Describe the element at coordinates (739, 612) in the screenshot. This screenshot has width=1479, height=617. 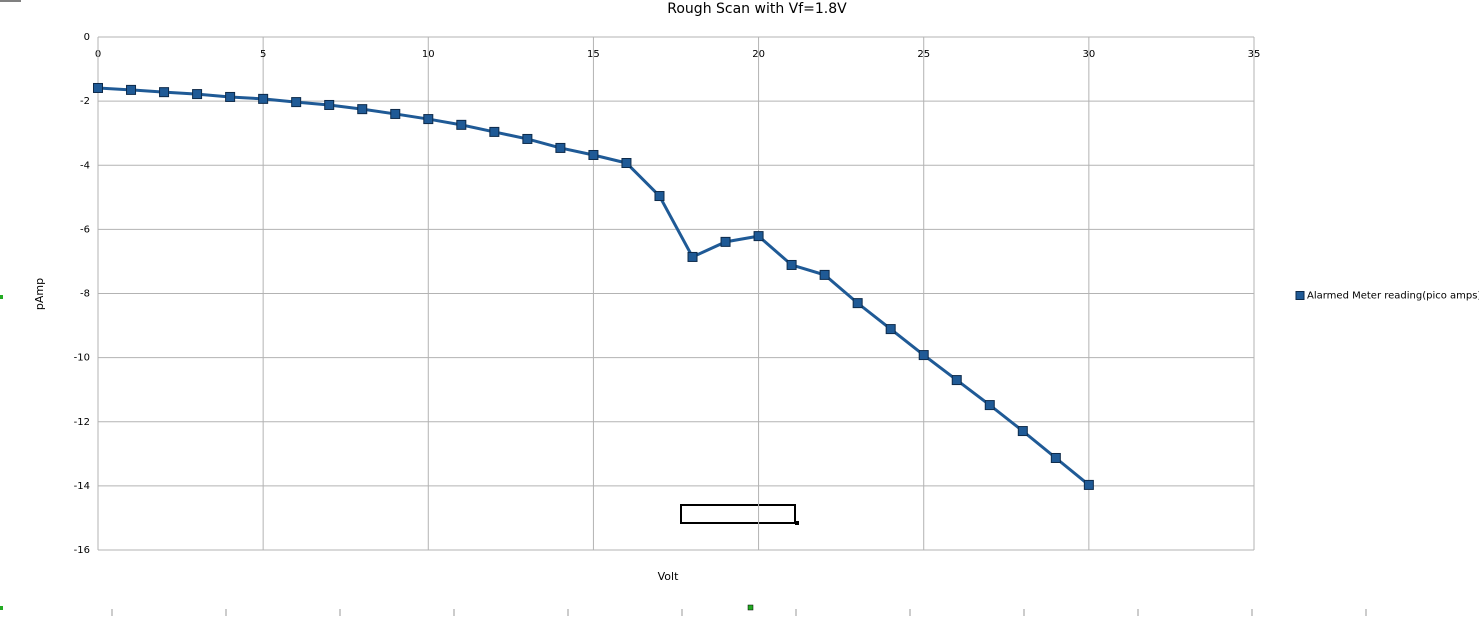
I see `ruler` at that location.